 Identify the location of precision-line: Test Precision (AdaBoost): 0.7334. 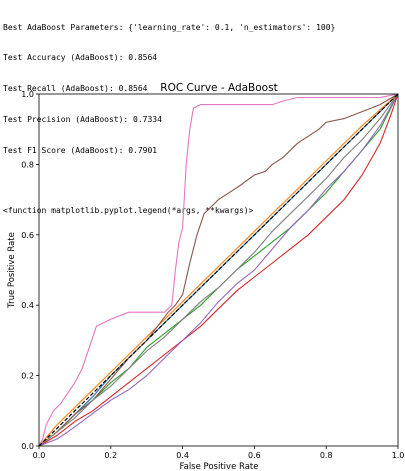
(82, 120).